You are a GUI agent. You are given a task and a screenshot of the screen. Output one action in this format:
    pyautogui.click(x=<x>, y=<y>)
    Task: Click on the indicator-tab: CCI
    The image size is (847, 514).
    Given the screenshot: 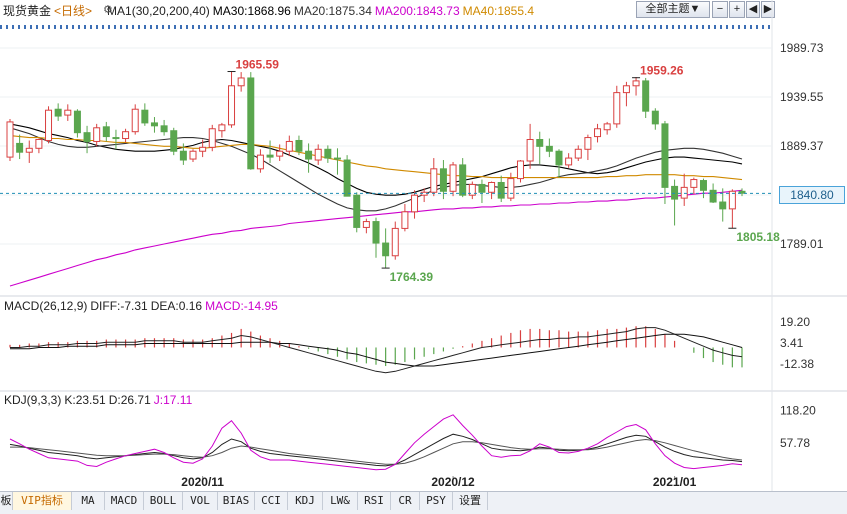 What is the action you would take?
    pyautogui.click(x=271, y=501)
    